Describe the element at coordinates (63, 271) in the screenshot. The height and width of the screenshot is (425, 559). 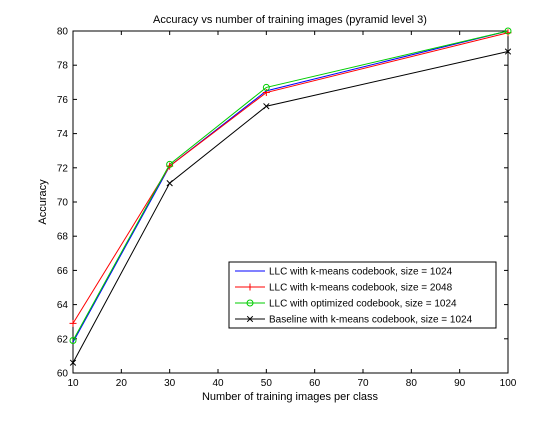
I see `y-tick-label: 66` at that location.